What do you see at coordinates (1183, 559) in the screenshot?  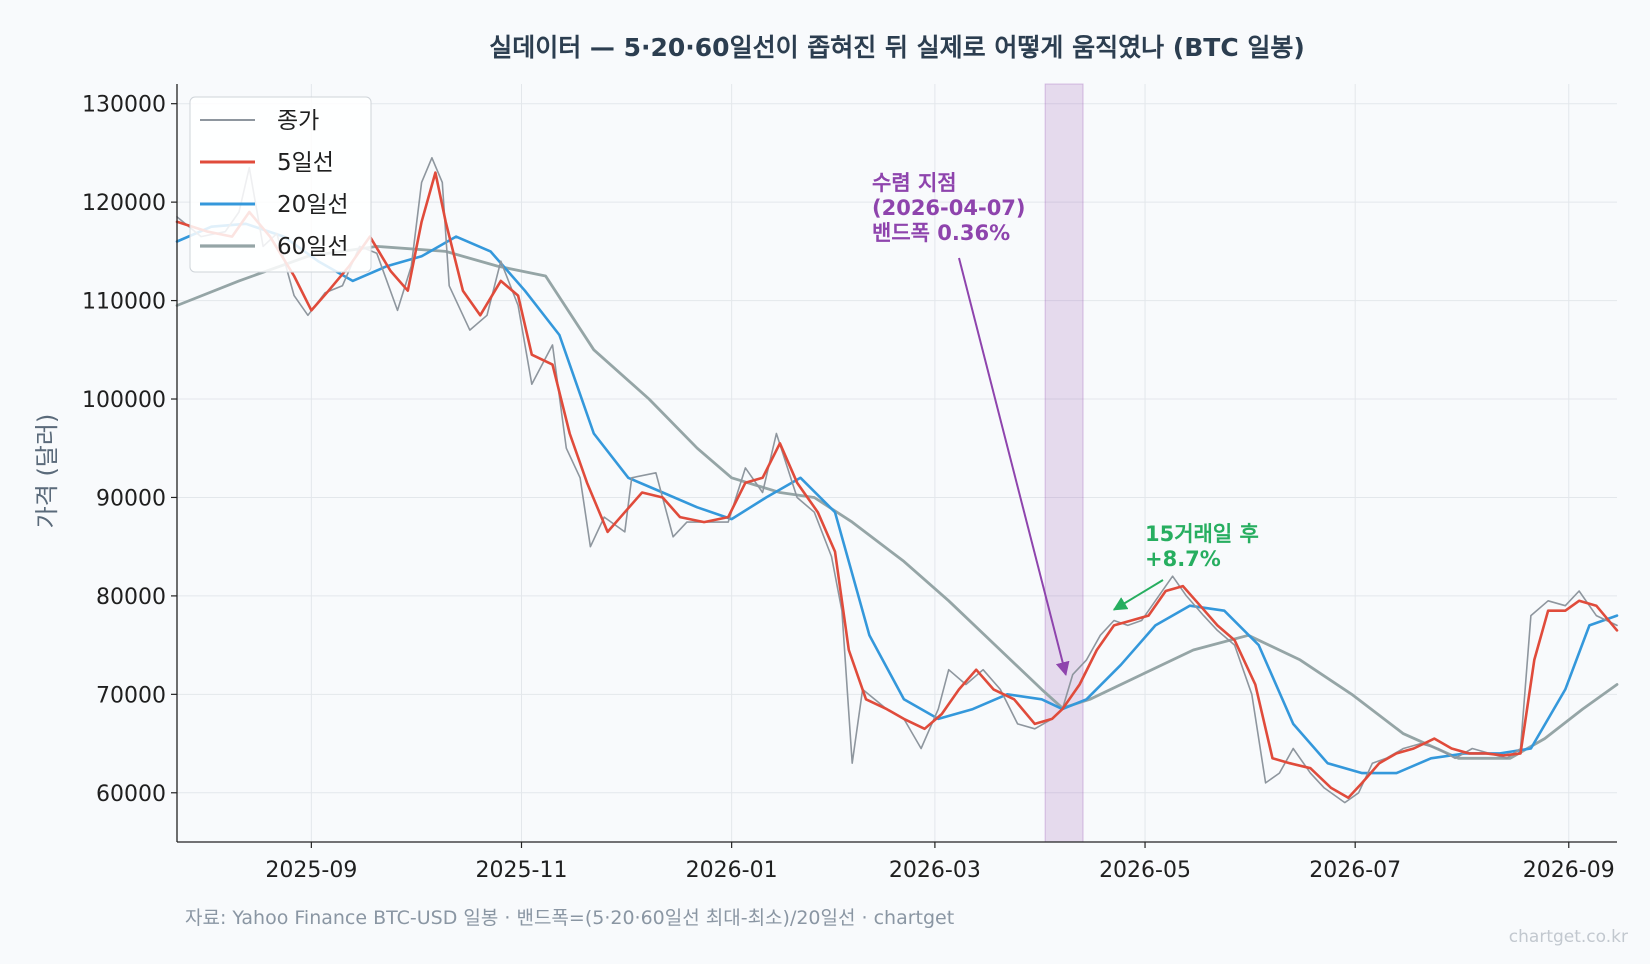 I see `annotation-after-text: +8.7%` at bounding box center [1183, 559].